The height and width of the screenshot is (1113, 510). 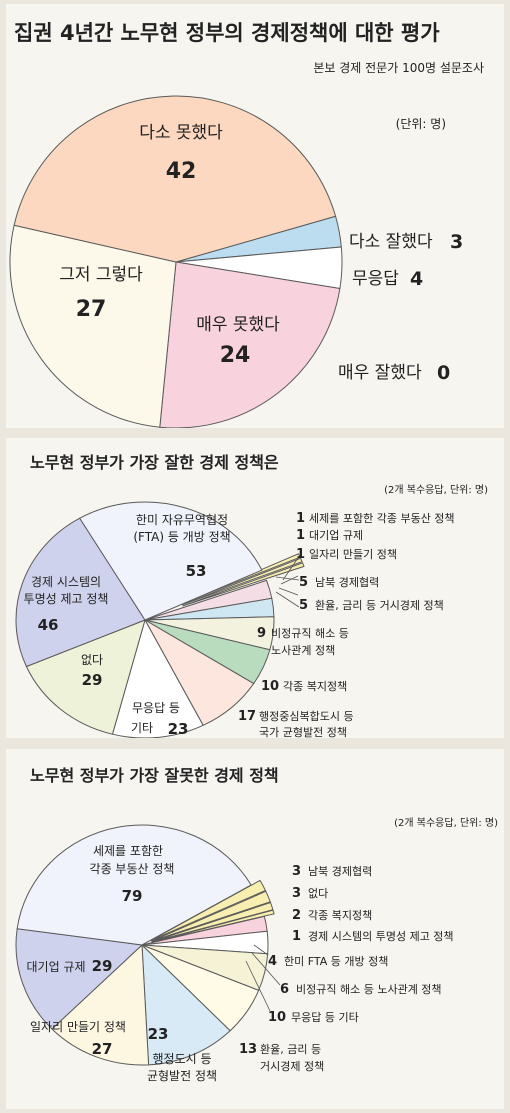 What do you see at coordinates (101, 275) in the screenshot?
I see `slice-label: 그저 그렇다` at bounding box center [101, 275].